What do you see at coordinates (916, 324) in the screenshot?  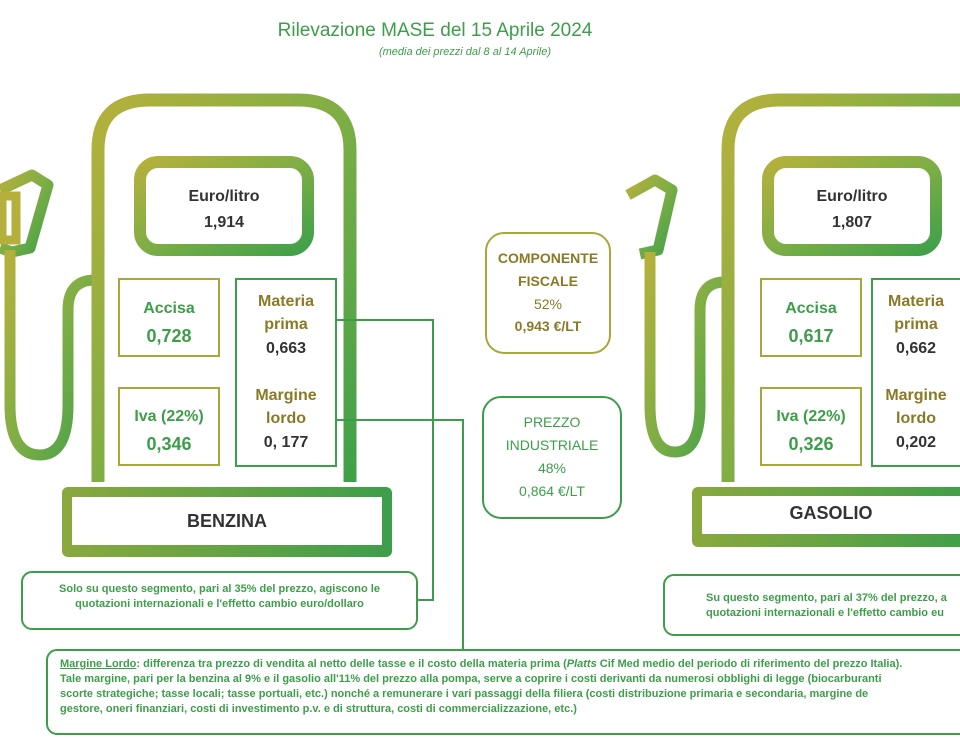 I see `gasolio-materia-line2: prima` at bounding box center [916, 324].